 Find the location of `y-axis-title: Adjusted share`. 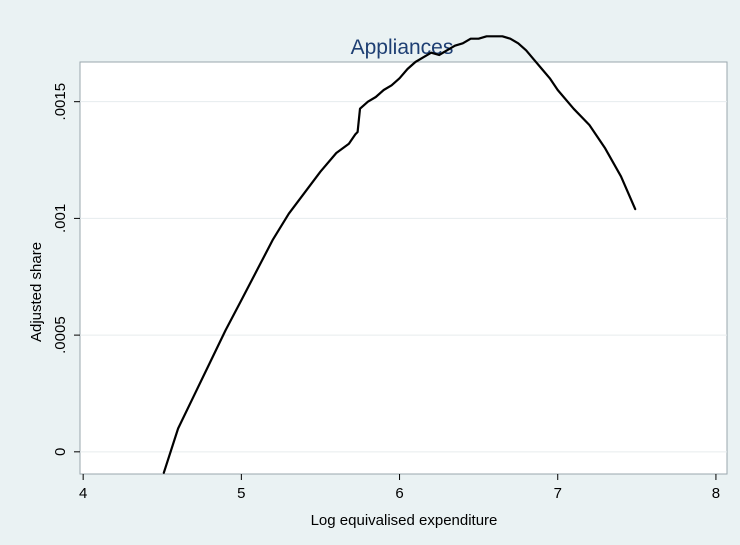

y-axis-title: Adjusted share is located at coordinates (36, 292).